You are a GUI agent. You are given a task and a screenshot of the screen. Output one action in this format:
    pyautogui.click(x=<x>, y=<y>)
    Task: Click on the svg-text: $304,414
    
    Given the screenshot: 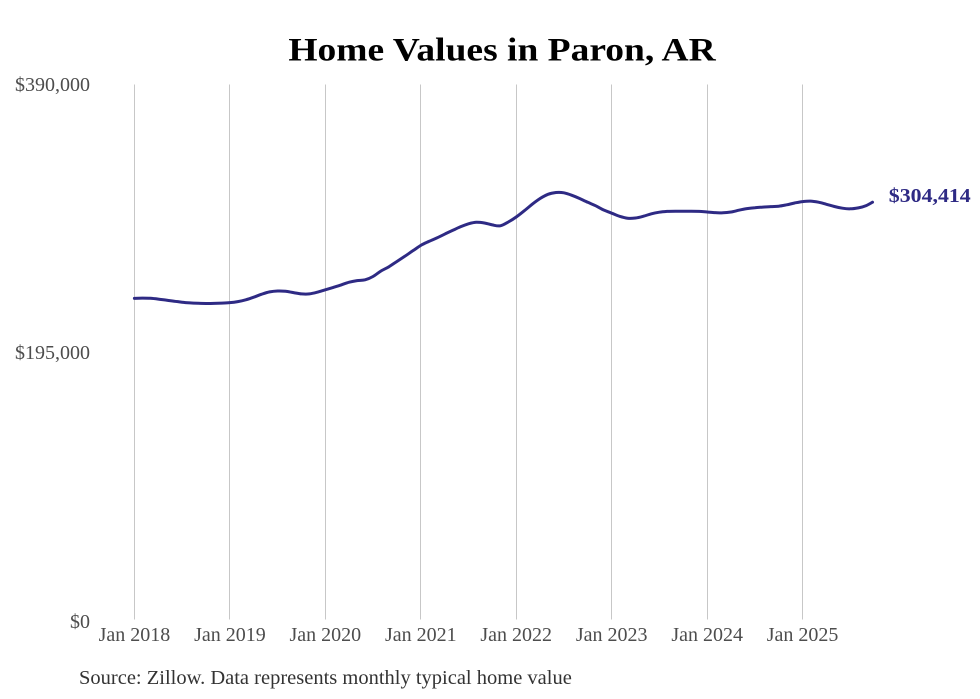 What is the action you would take?
    pyautogui.click(x=930, y=195)
    